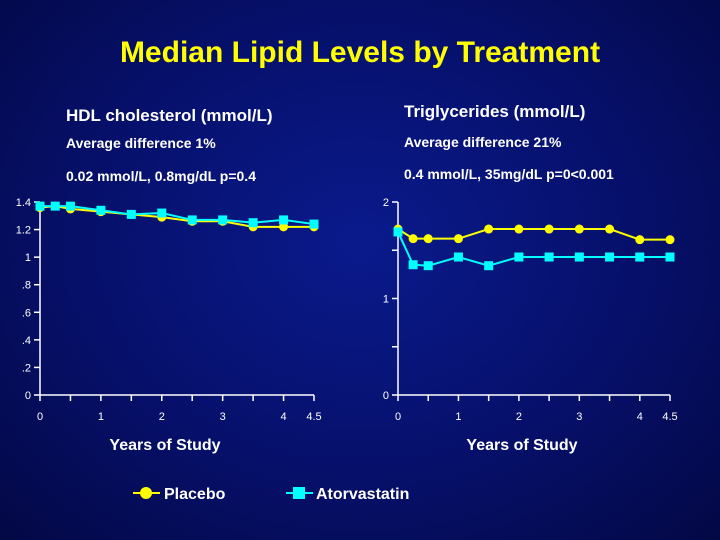  Describe the element at coordinates (162, 417) in the screenshot. I see `hdl-x-tick-label: 2` at that location.